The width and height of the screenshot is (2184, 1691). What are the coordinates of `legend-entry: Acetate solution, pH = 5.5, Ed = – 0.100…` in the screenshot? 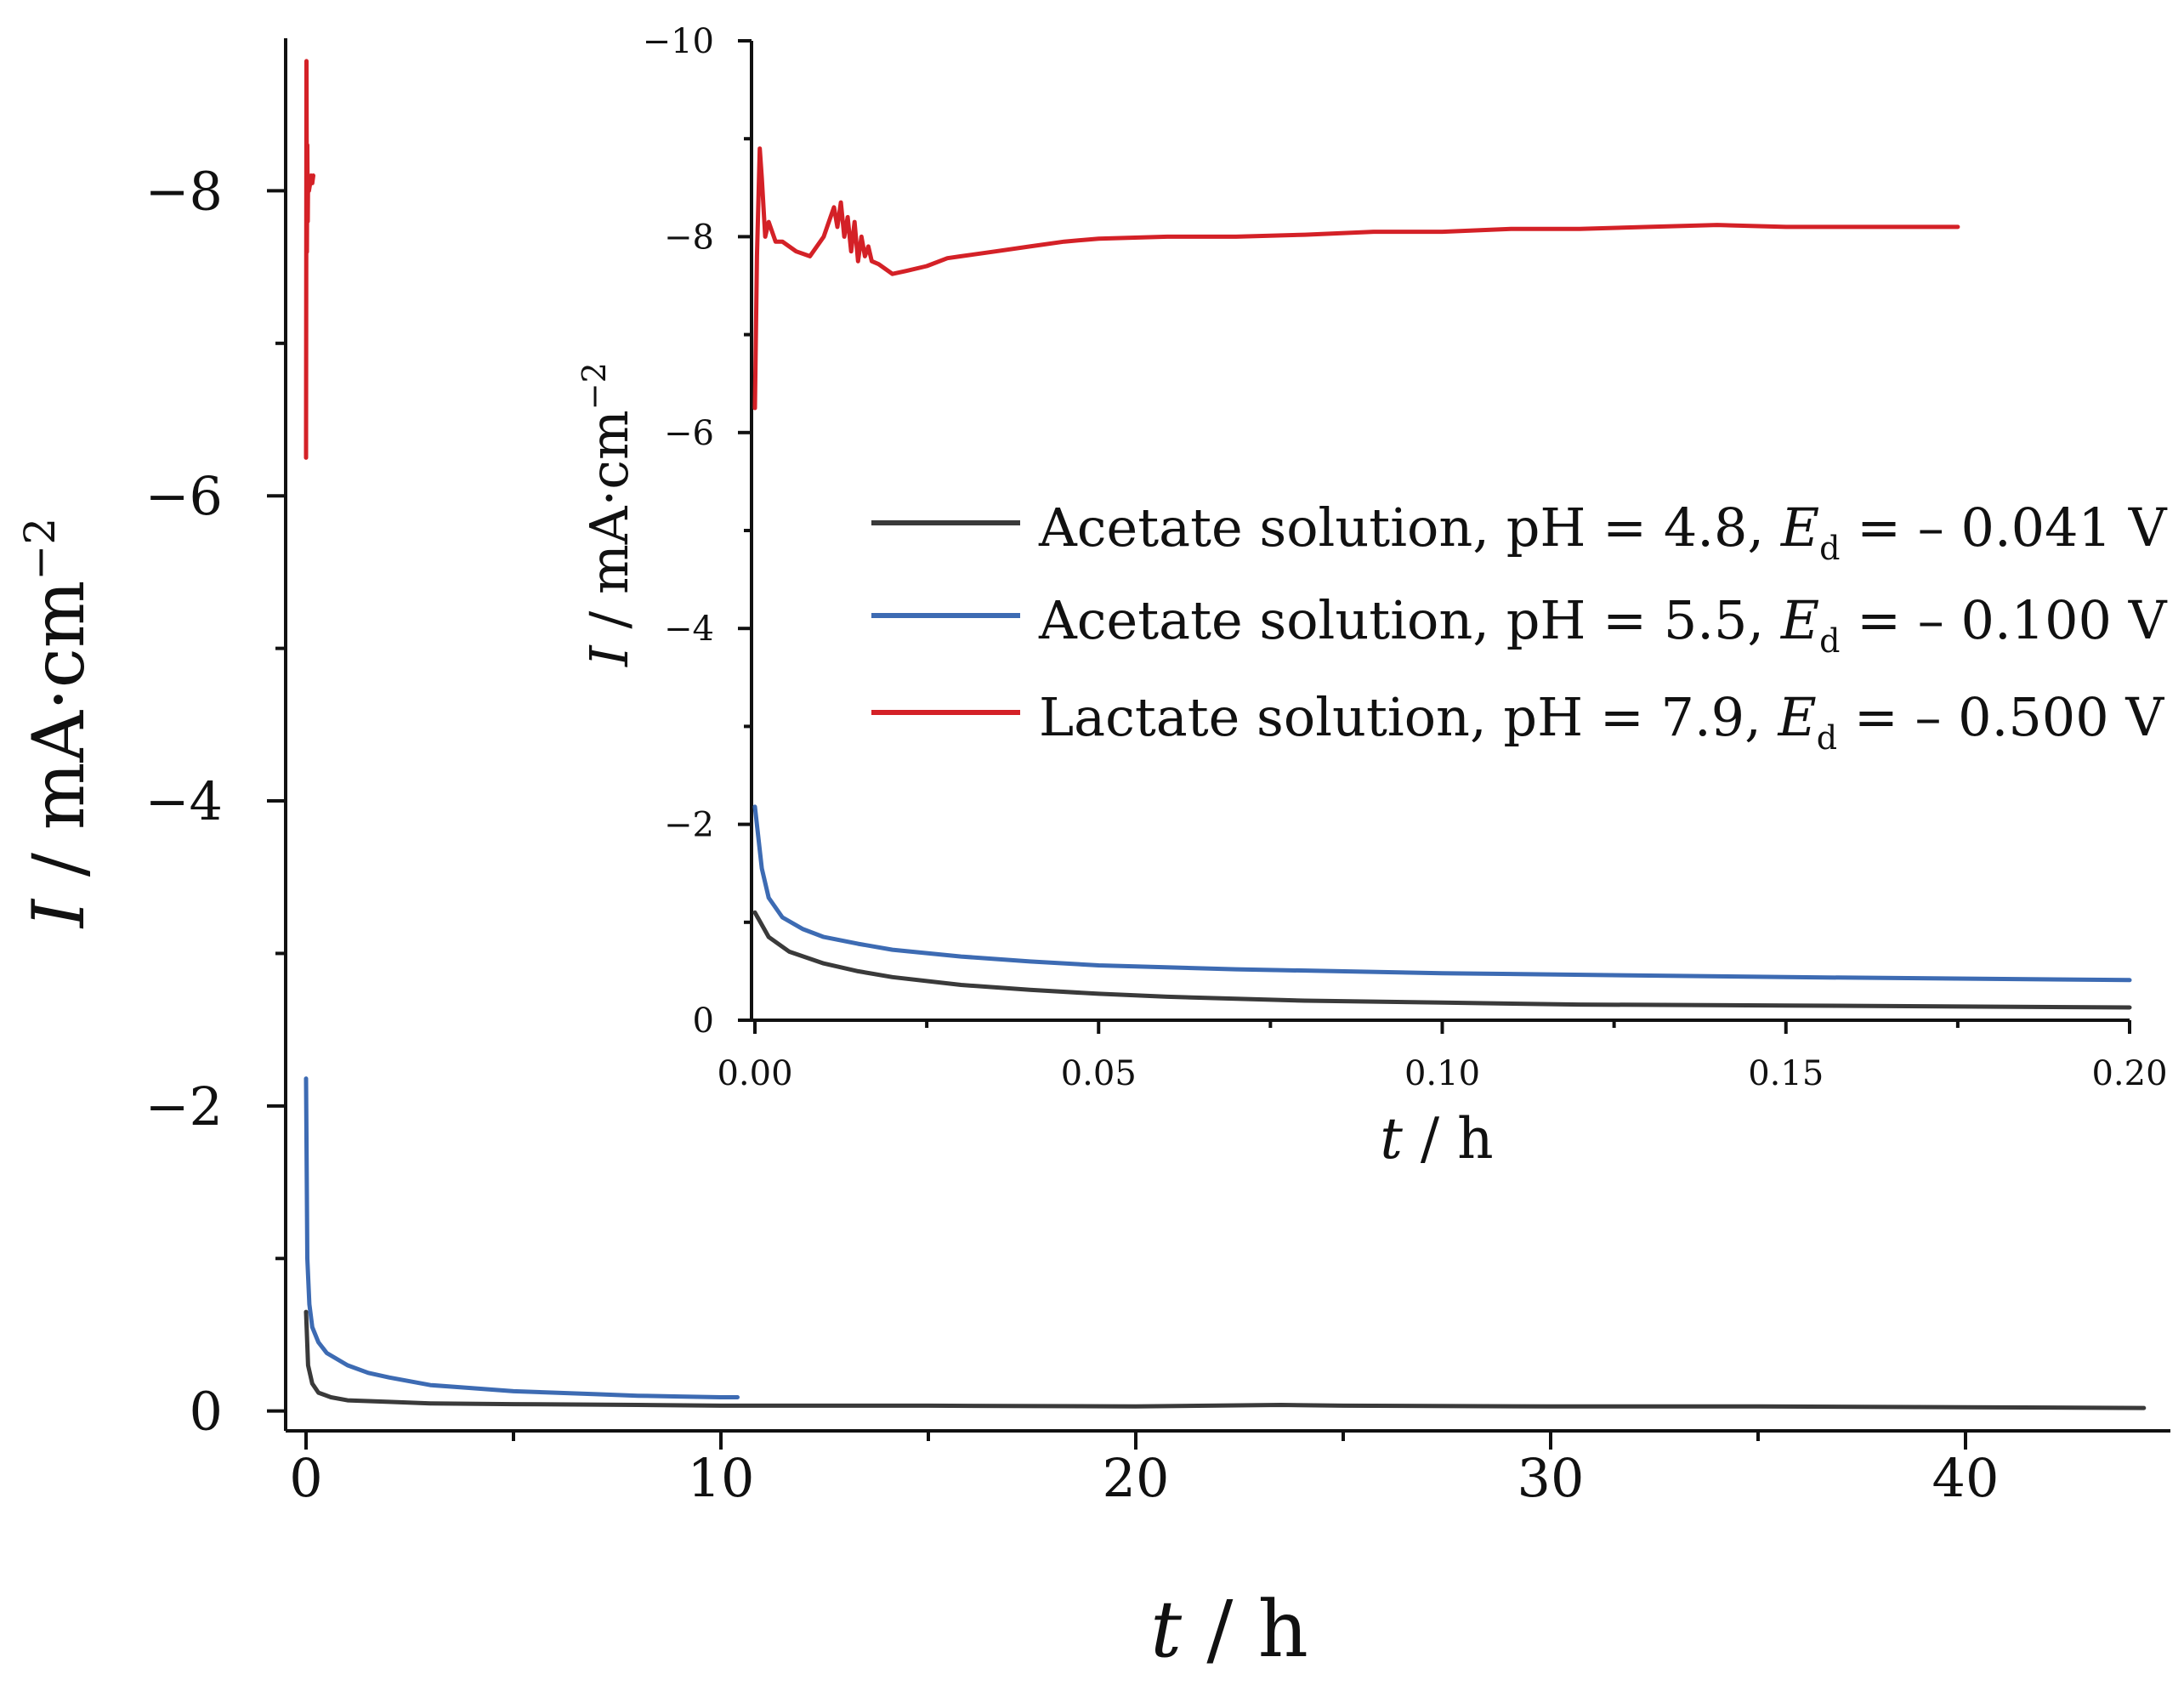 It's located at (1519, 624).